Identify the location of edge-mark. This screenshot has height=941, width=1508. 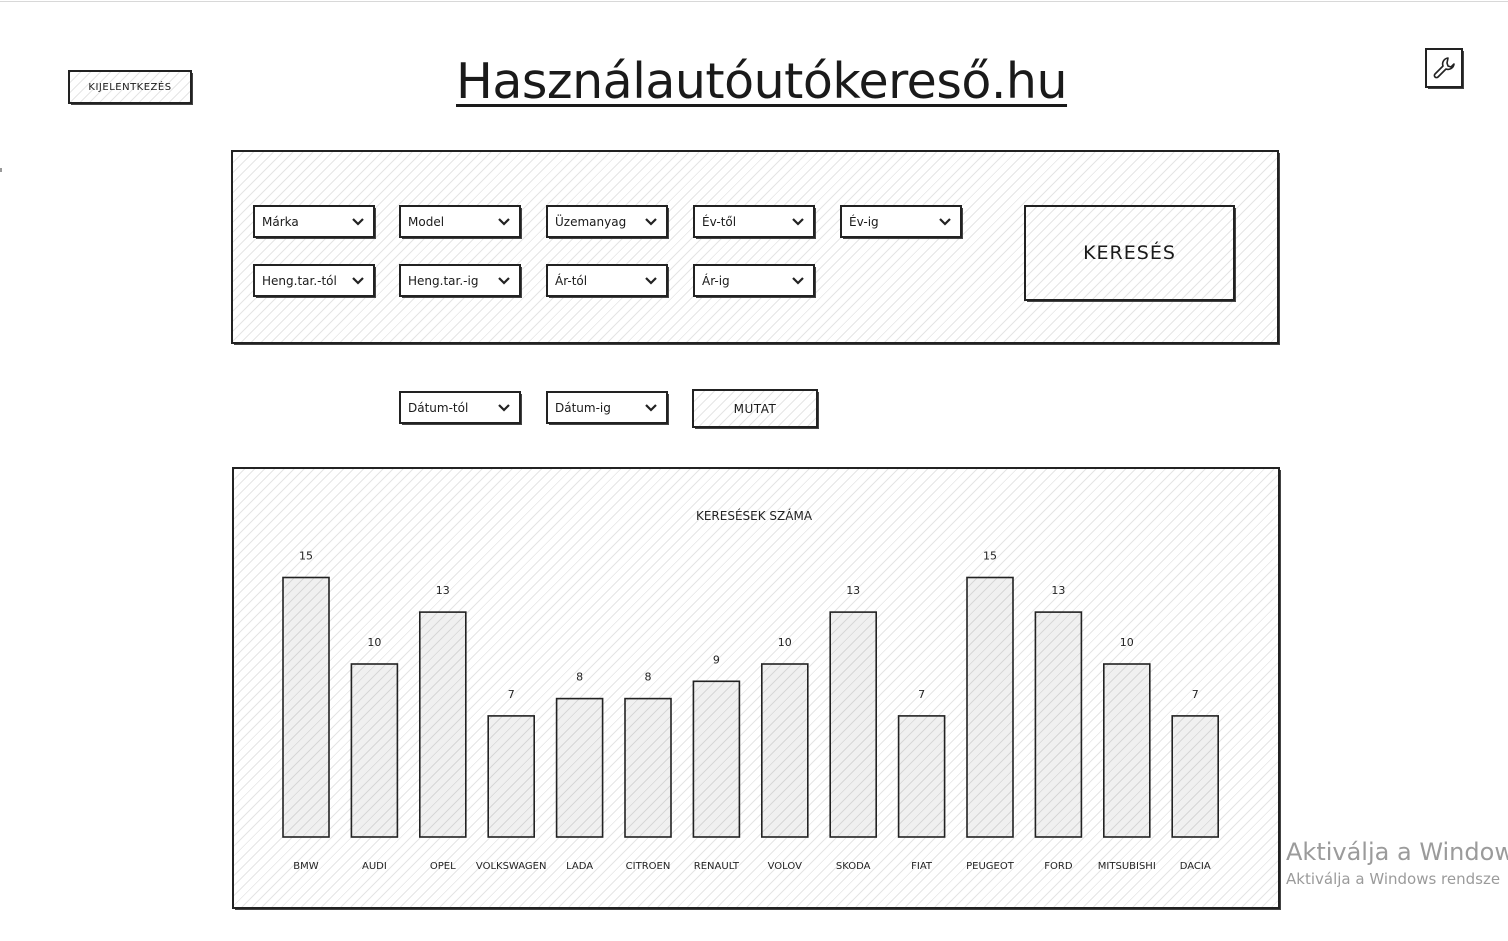
(1, 170).